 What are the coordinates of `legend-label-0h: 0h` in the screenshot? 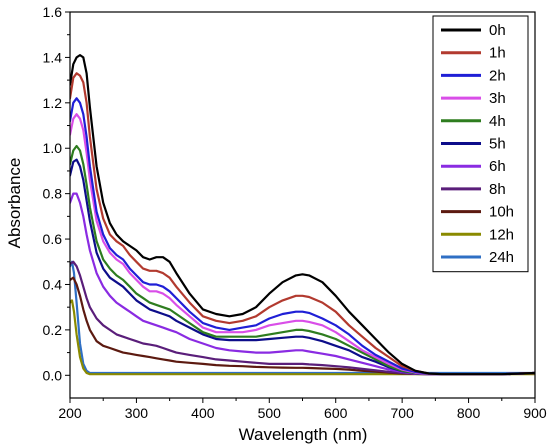 It's located at (497, 30).